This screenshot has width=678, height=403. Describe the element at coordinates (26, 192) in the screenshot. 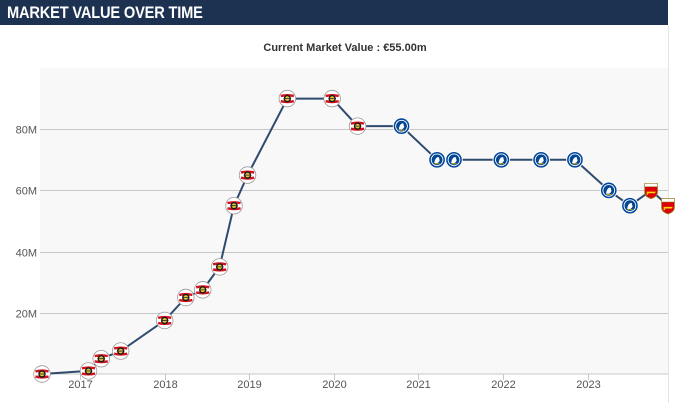

I see `y-tick-label-2: 60M` at that location.